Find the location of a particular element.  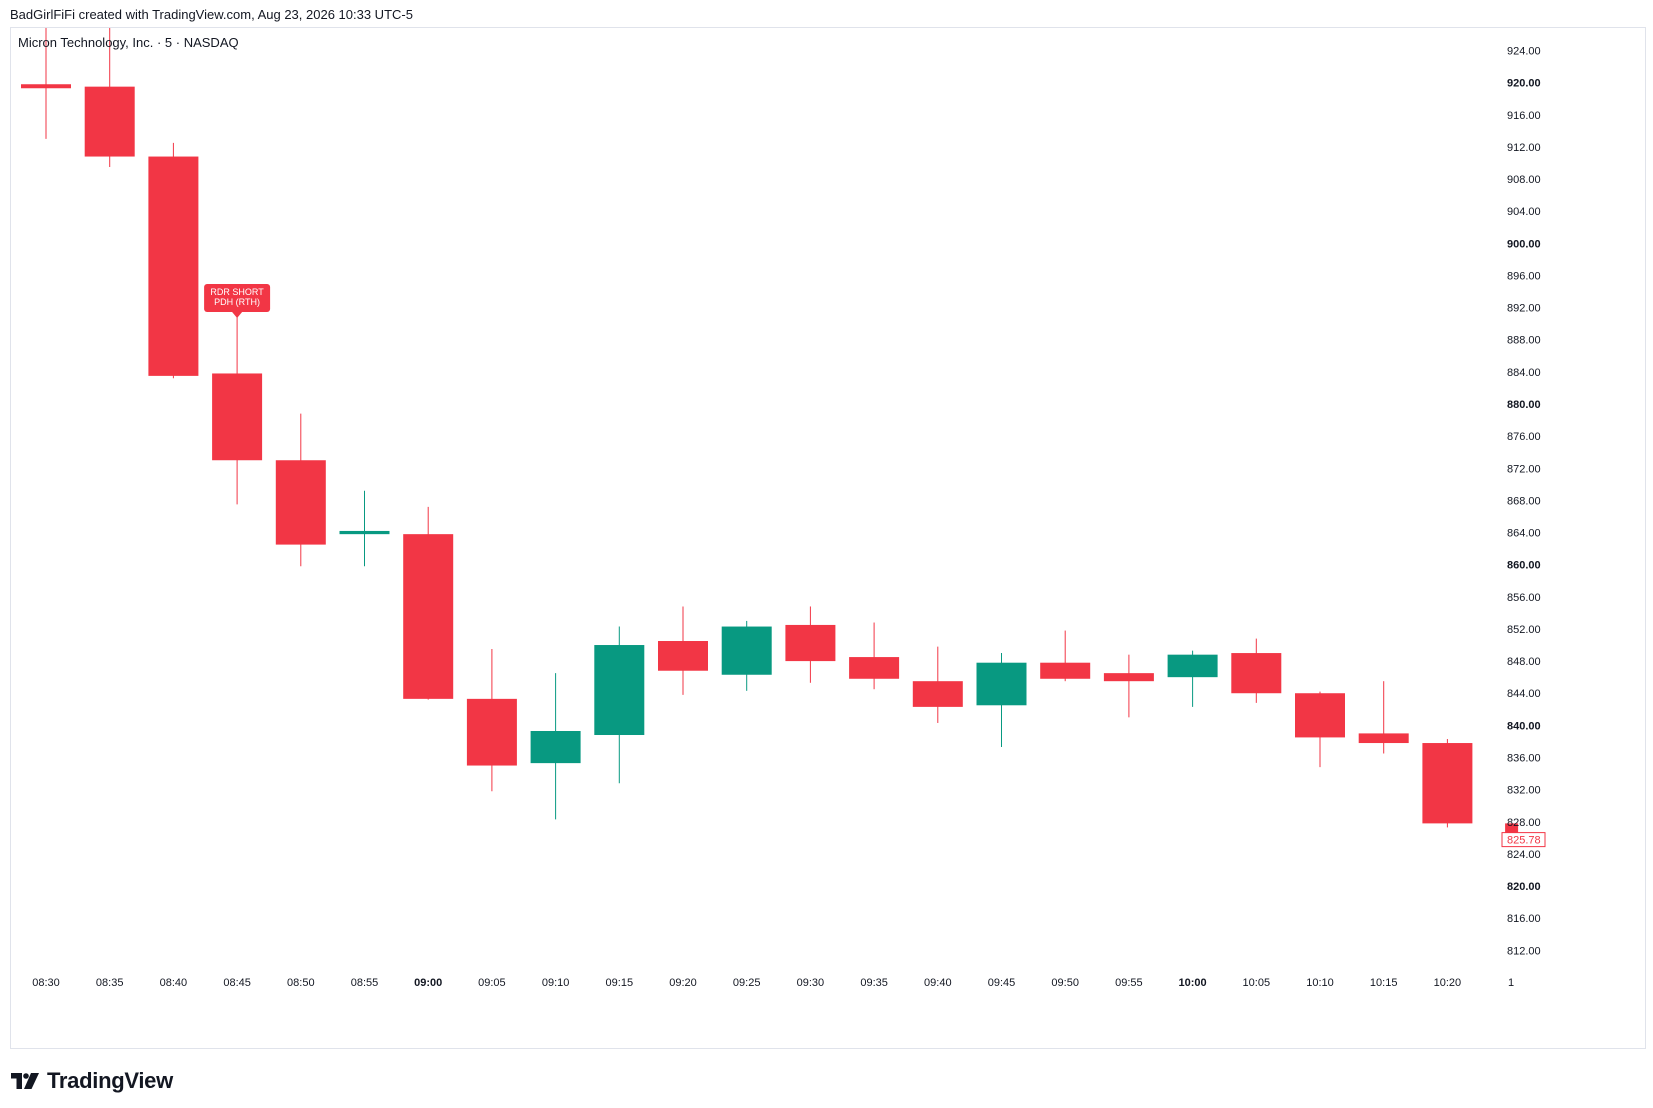

price-tick-label: 916.00 is located at coordinates (1524, 116).